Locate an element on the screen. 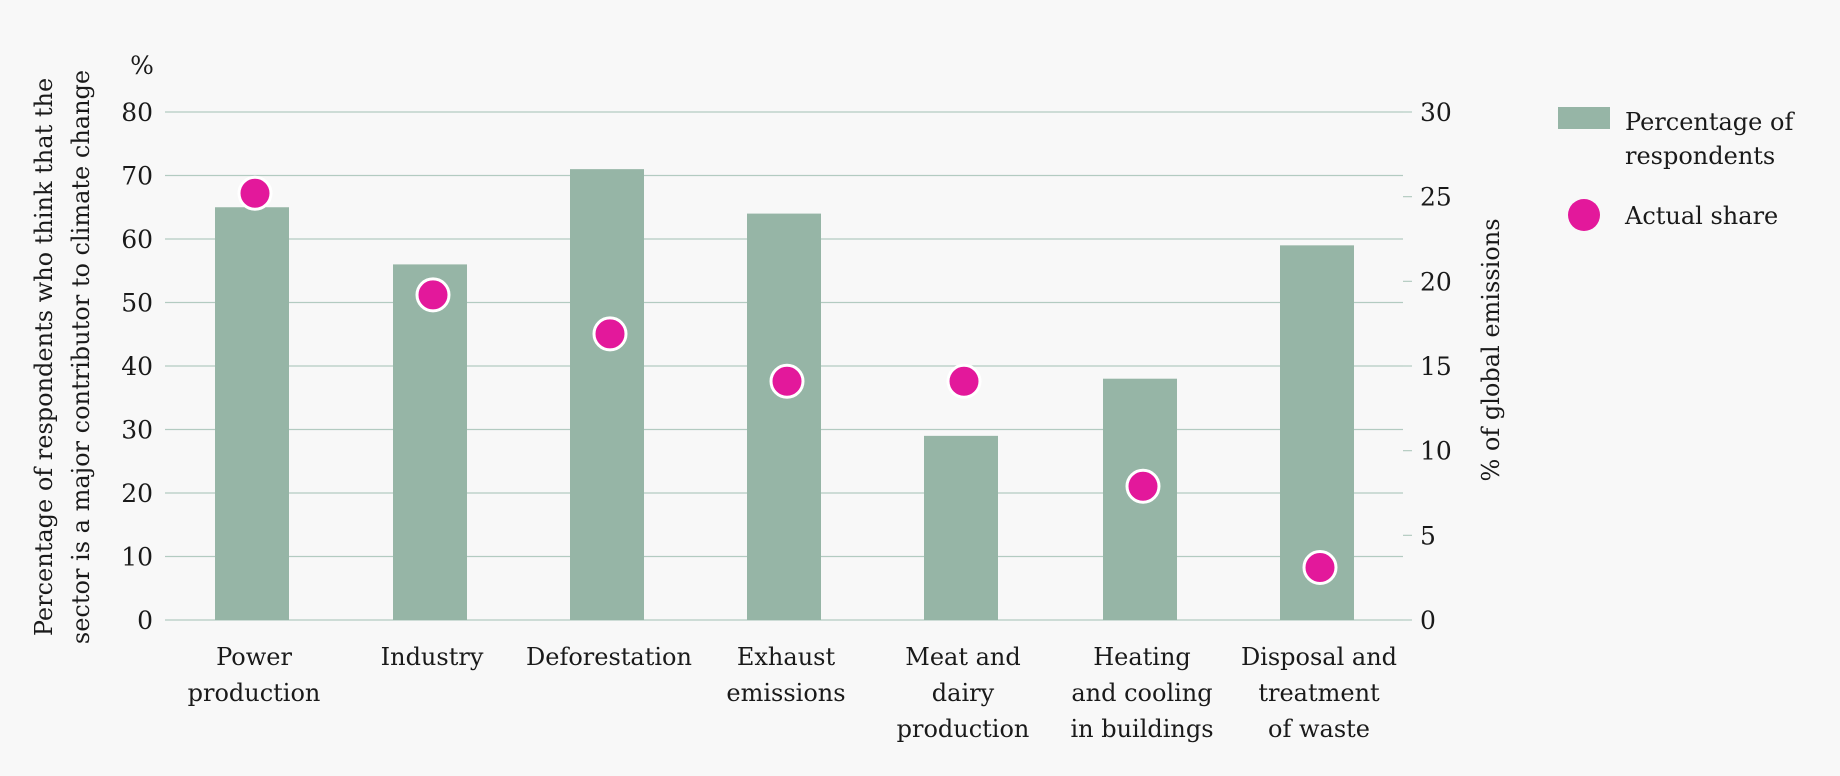 The width and height of the screenshot is (1840, 776). legend: Percentage of respondents Actual share is located at coordinates (1676, 169).